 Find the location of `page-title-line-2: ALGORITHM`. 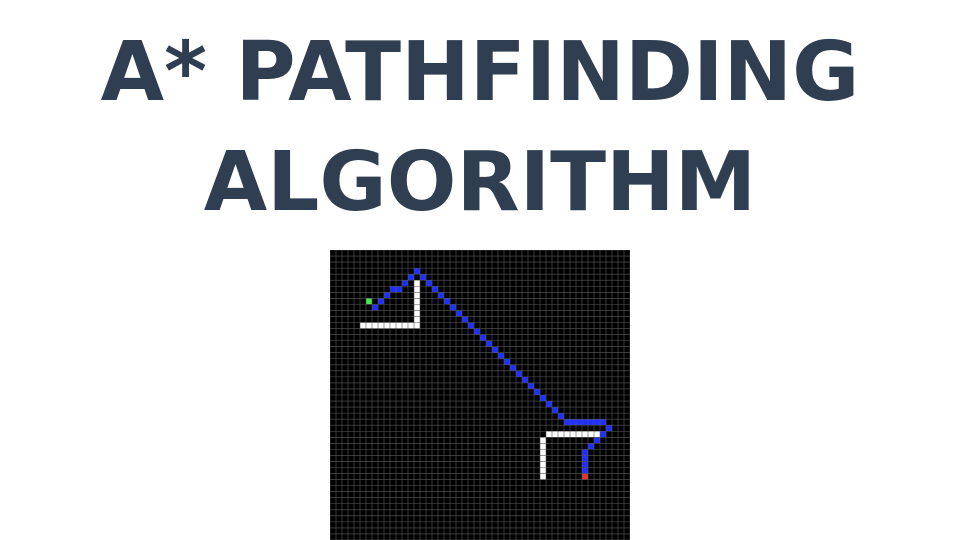

page-title-line-2: ALGORITHM is located at coordinates (480, 182).